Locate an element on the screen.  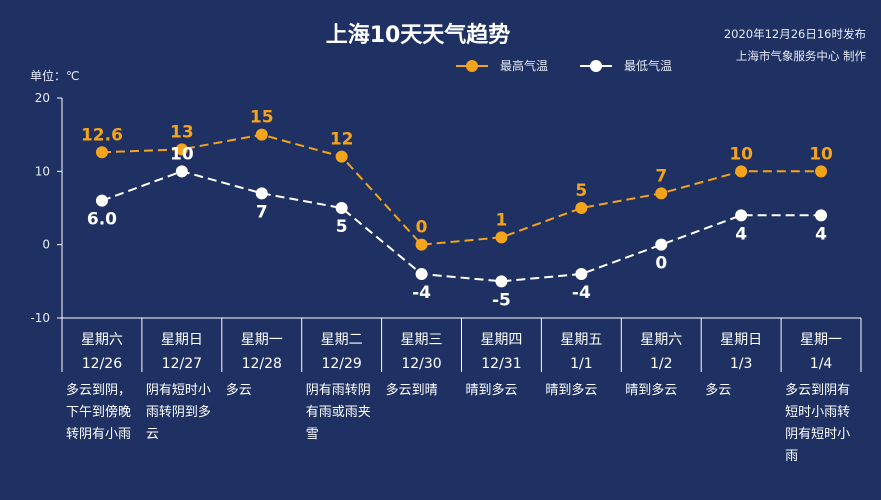
weather-desc-line: 转阴有小雨 is located at coordinates (98, 434).